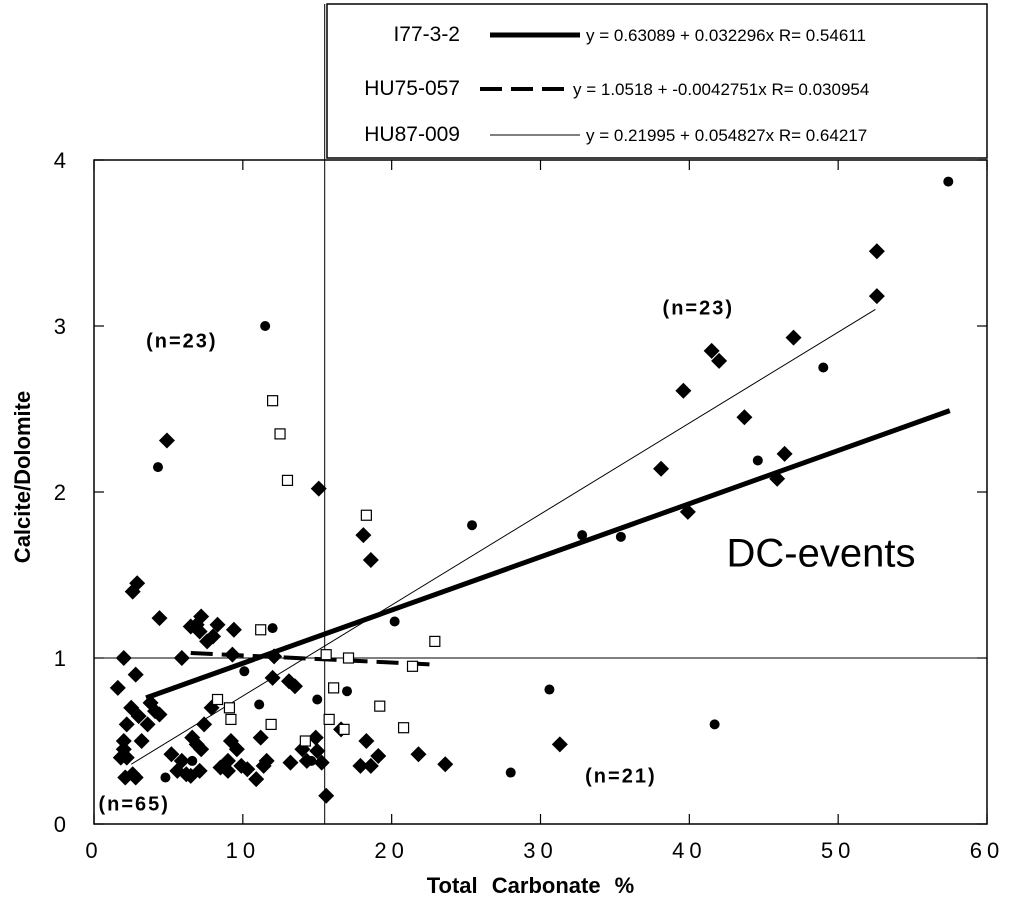 This screenshot has width=1009, height=902. I want to click on legend-equation-hu87: y = 0.21995 + 0.054827x R= 0.64217, so click(726, 135).